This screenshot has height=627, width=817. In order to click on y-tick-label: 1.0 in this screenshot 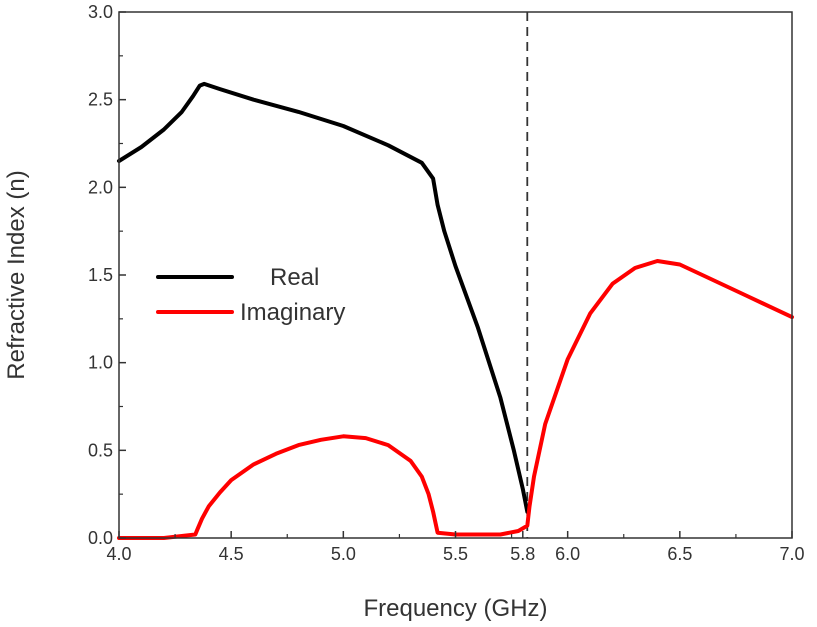, I will do `click(100, 363)`.